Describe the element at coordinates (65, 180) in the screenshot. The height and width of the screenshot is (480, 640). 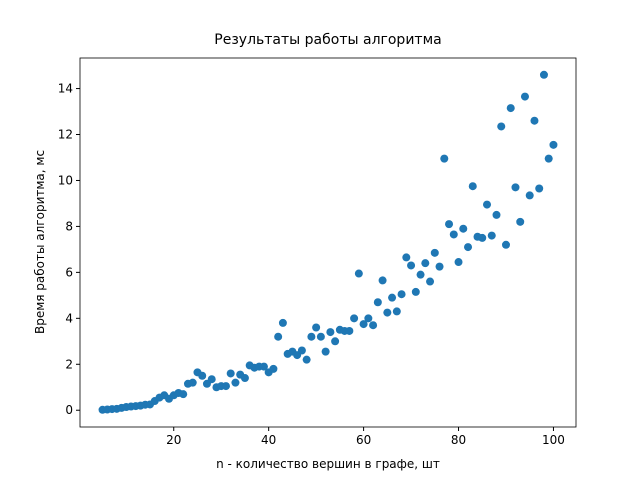
I see `y-tick-label: 10` at that location.